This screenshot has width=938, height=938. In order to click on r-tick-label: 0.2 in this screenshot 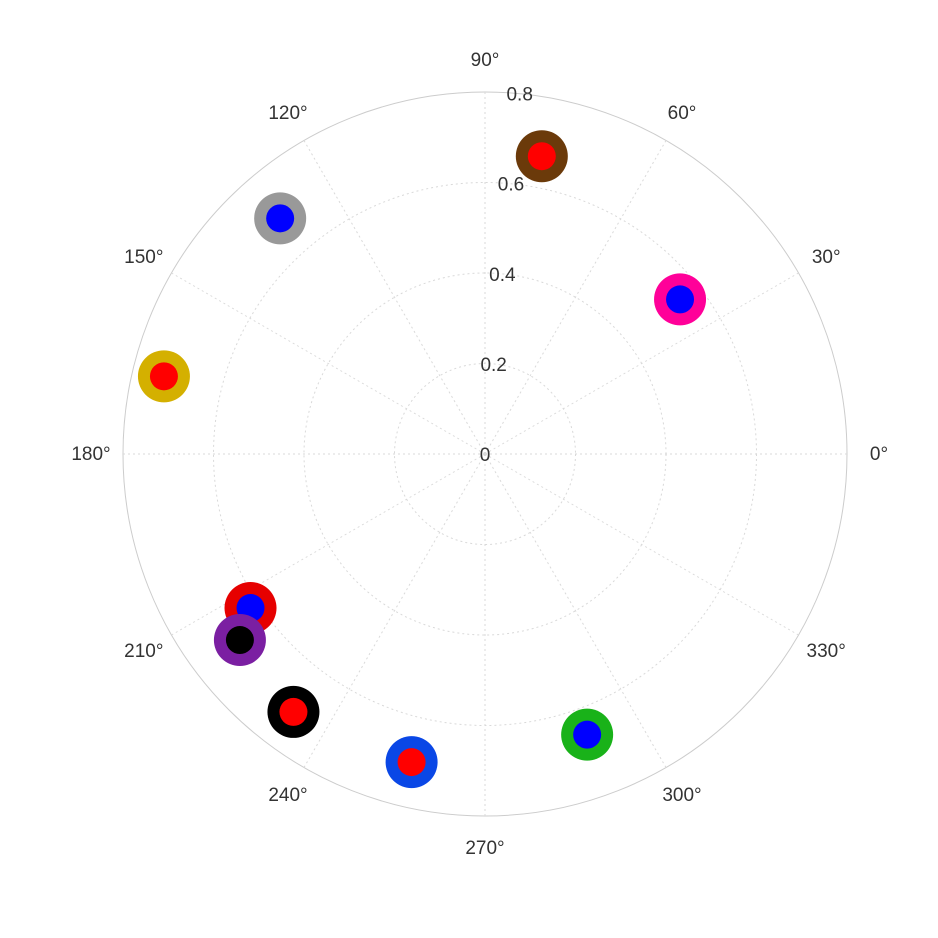, I will do `click(493, 365)`.